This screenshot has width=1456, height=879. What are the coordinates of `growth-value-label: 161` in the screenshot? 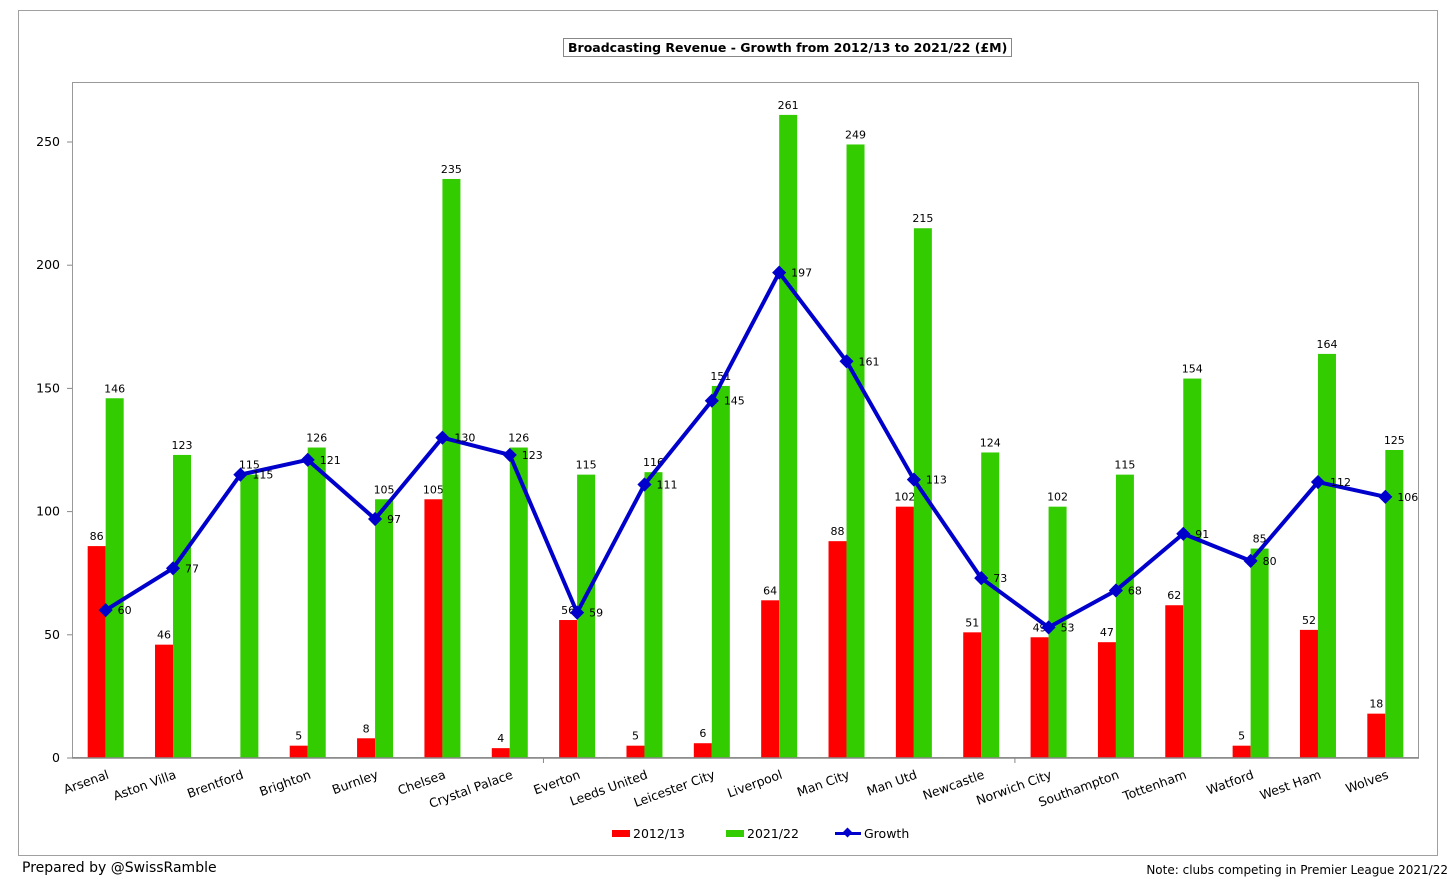 It's located at (869, 361).